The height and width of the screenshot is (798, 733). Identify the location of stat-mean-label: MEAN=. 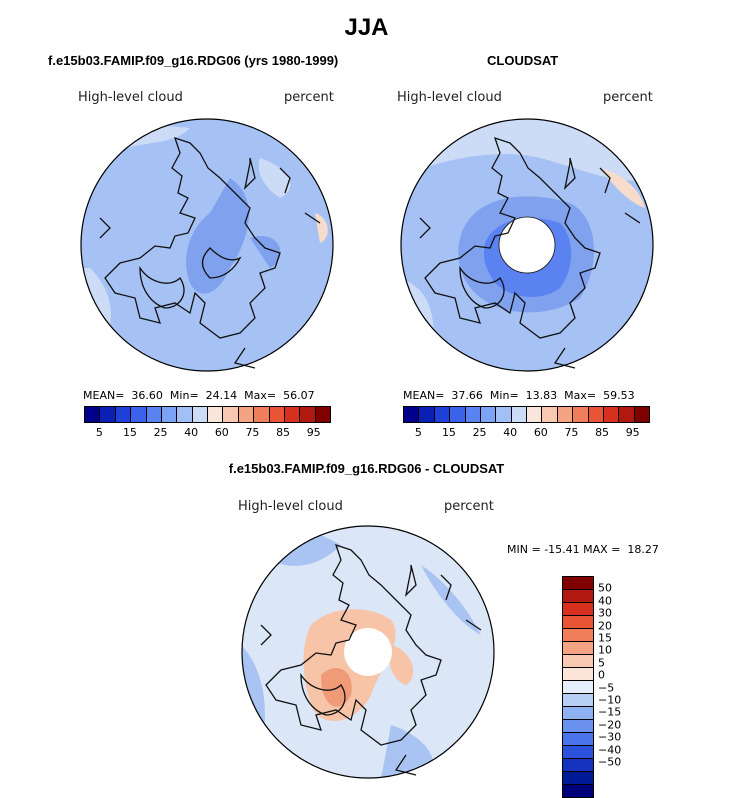
(424, 395).